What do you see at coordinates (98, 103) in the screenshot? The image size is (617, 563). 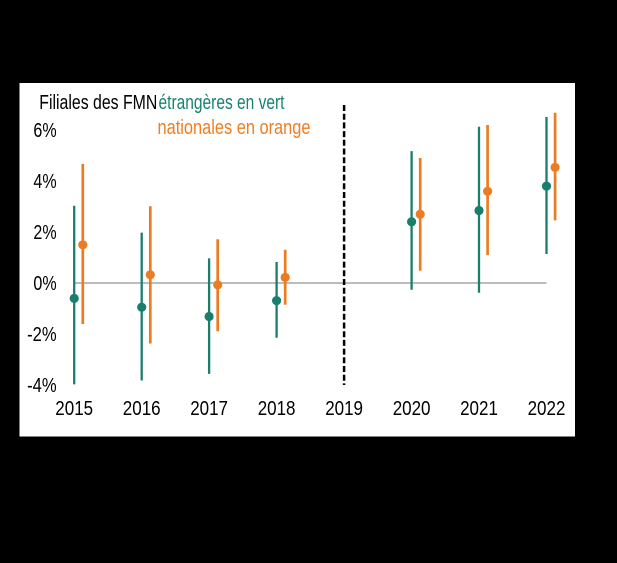 I see `svg-text: Filiales des FMN` at bounding box center [98, 103].